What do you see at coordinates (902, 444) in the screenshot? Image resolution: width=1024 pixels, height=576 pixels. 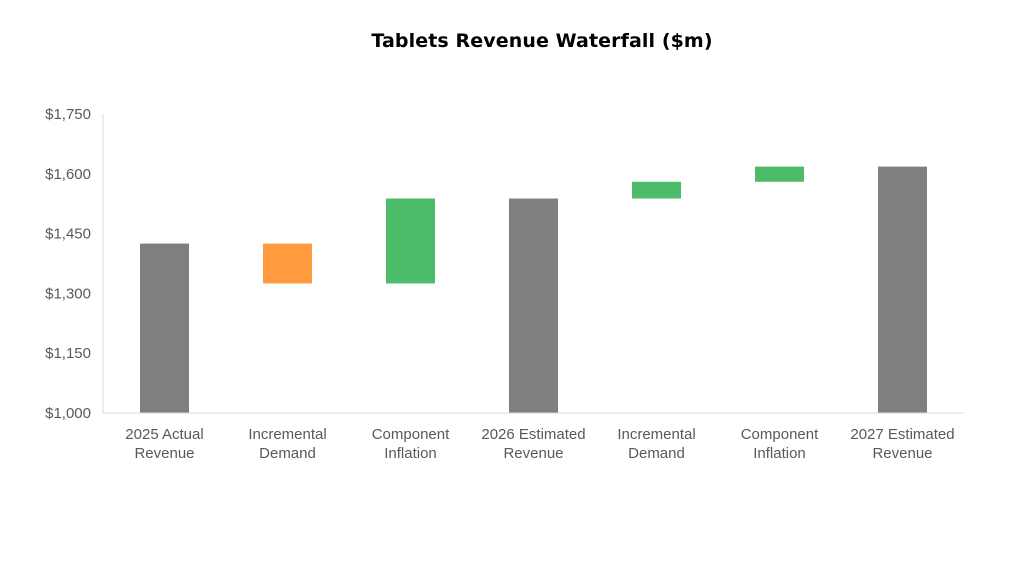 I see `x-tick-label: 2027 Estimated Revenue` at bounding box center [902, 444].